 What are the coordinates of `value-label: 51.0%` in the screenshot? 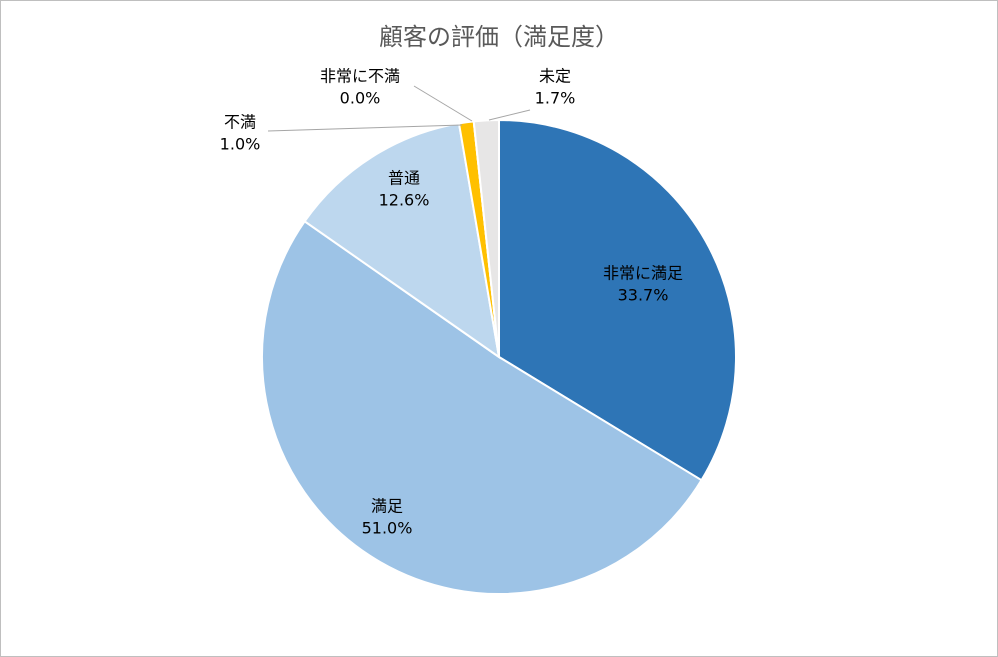 It's located at (387, 528).